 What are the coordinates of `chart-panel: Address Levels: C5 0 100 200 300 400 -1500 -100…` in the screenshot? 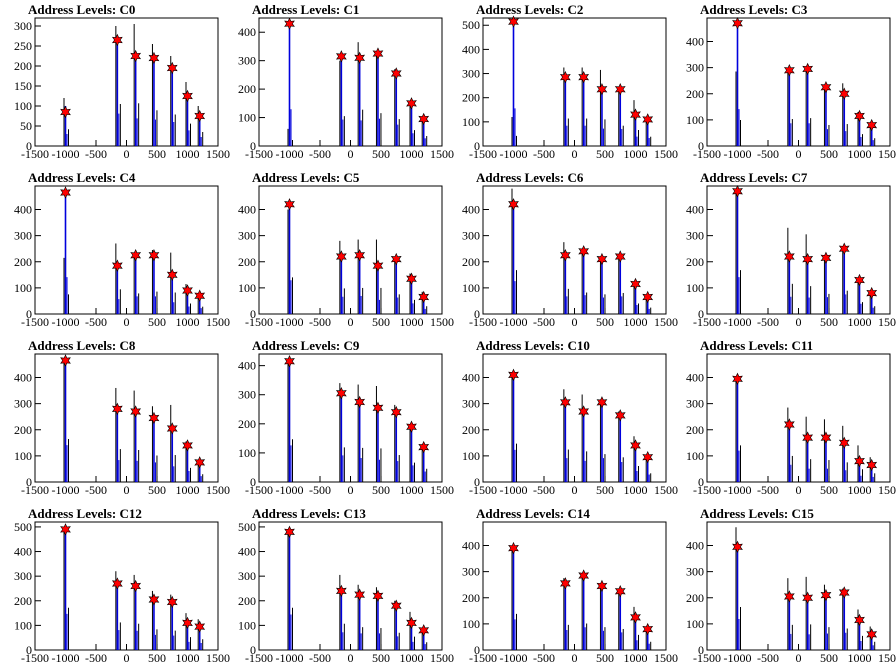 It's located at (339, 252).